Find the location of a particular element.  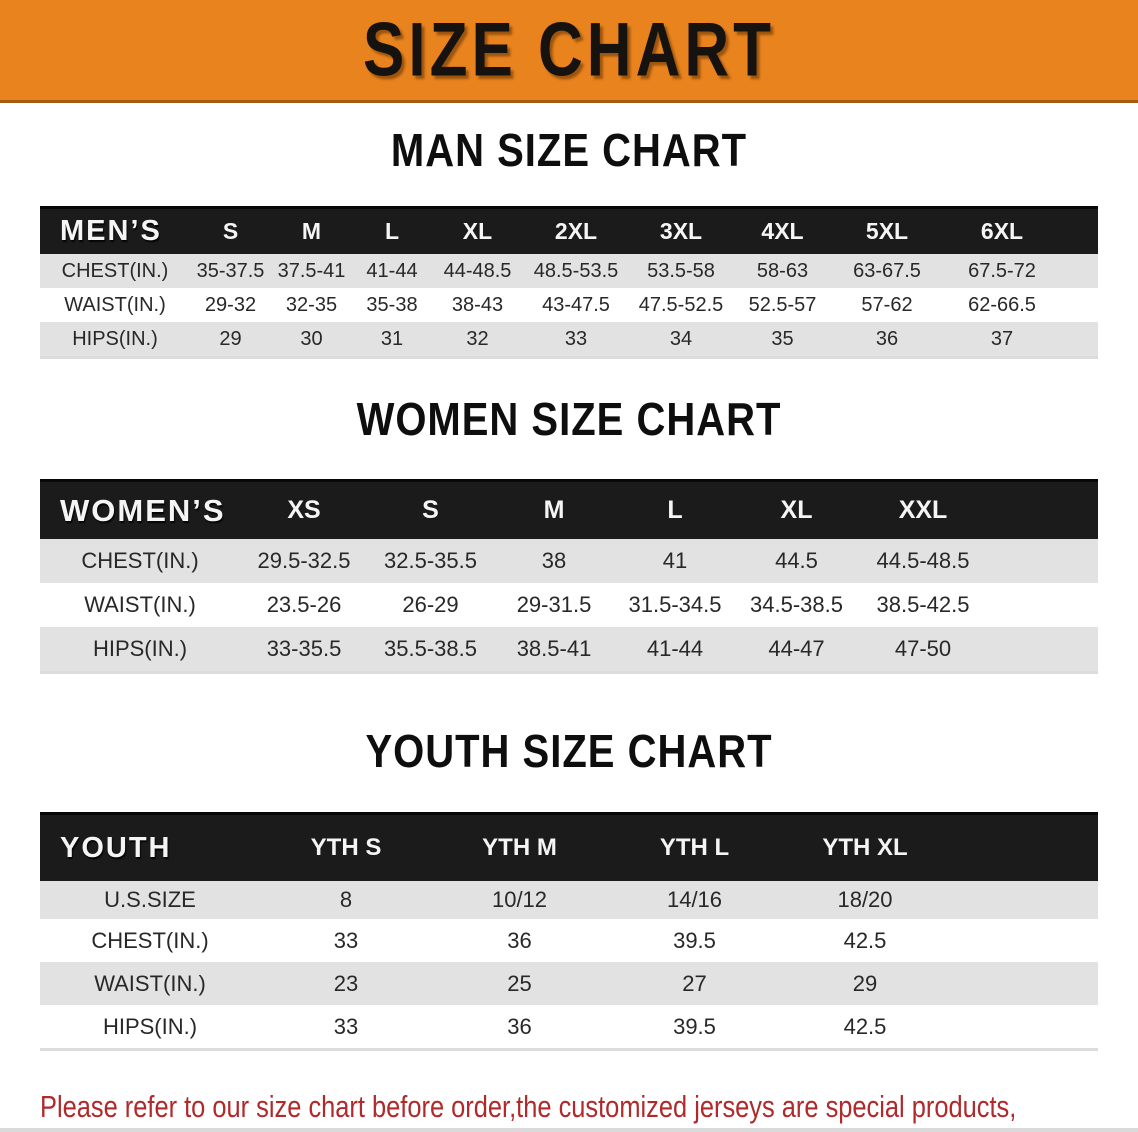

size-value: 44.5 is located at coordinates (796, 560).